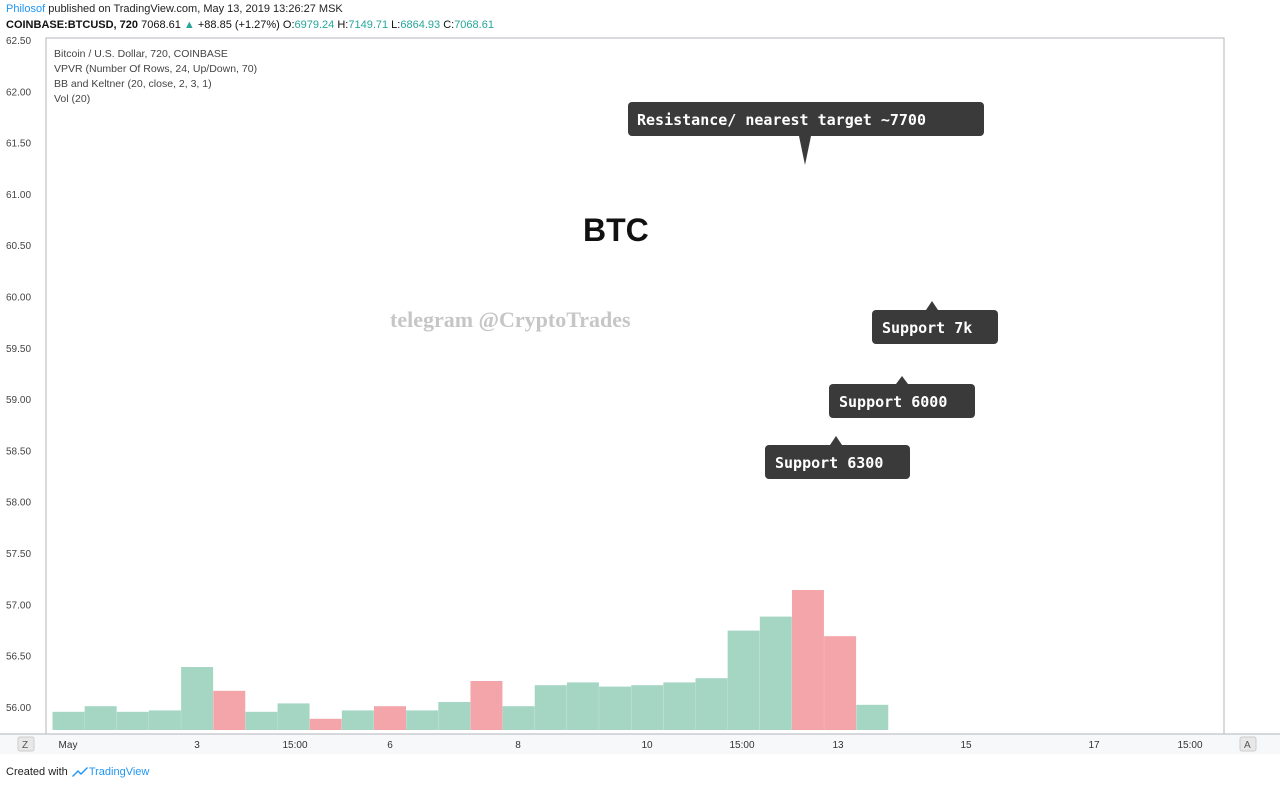  I want to click on left-axis-tick: 60.00, so click(18, 298).